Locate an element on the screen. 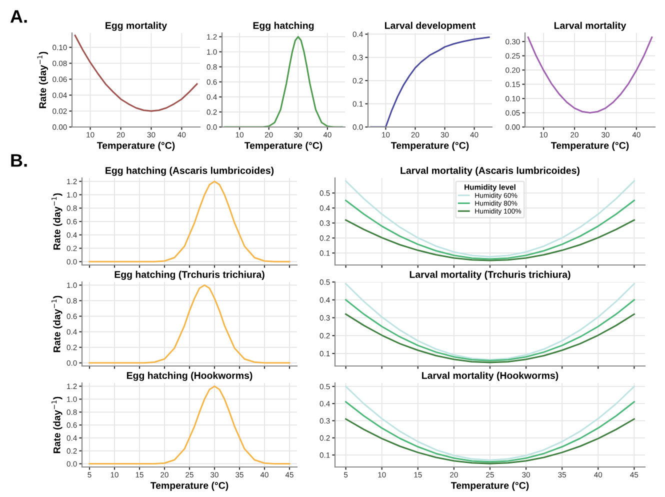  chart-title: Larval mortality is located at coordinates (590, 26).